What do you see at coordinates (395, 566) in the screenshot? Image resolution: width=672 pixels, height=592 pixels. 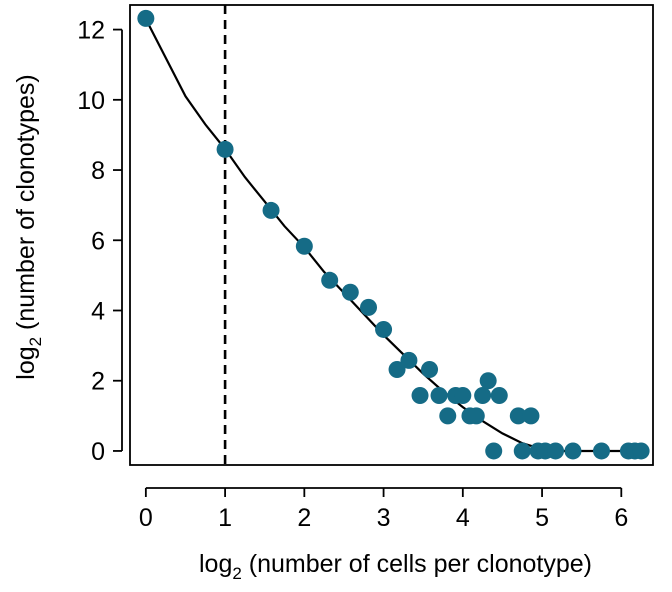 I see `x-axis-label: log2 (number of cells per clonotype)` at bounding box center [395, 566].